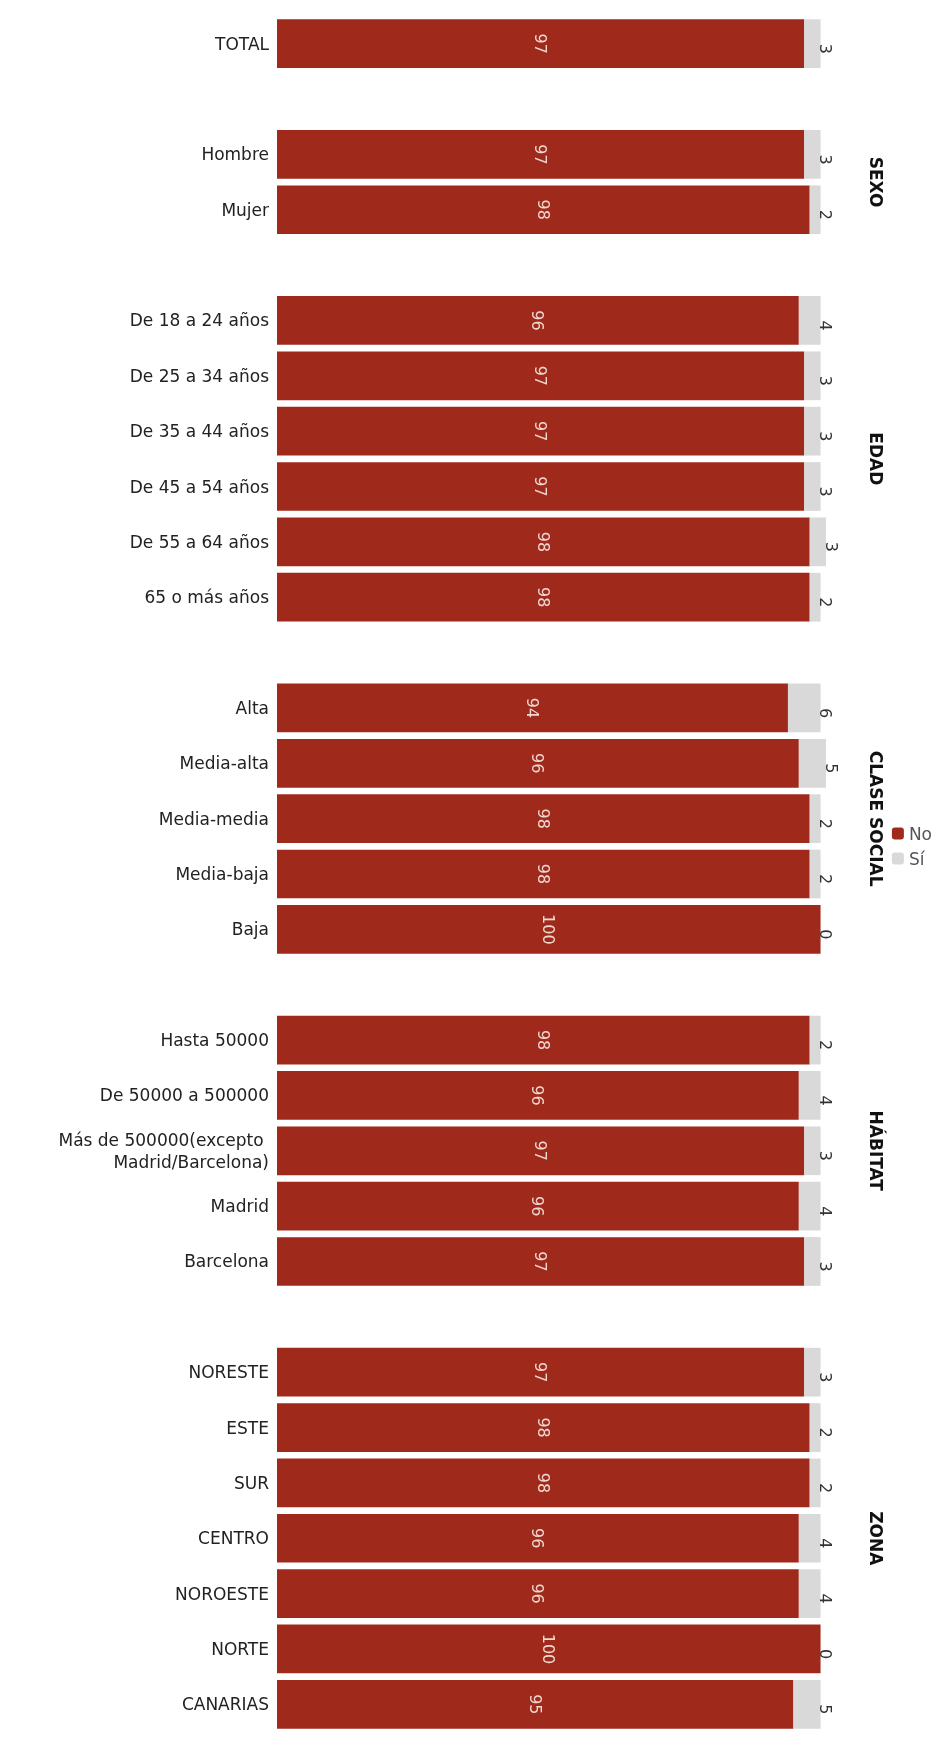 This screenshot has width=941, height=1738. I want to click on y-tick-label: Hasta 50000, so click(214, 1040).